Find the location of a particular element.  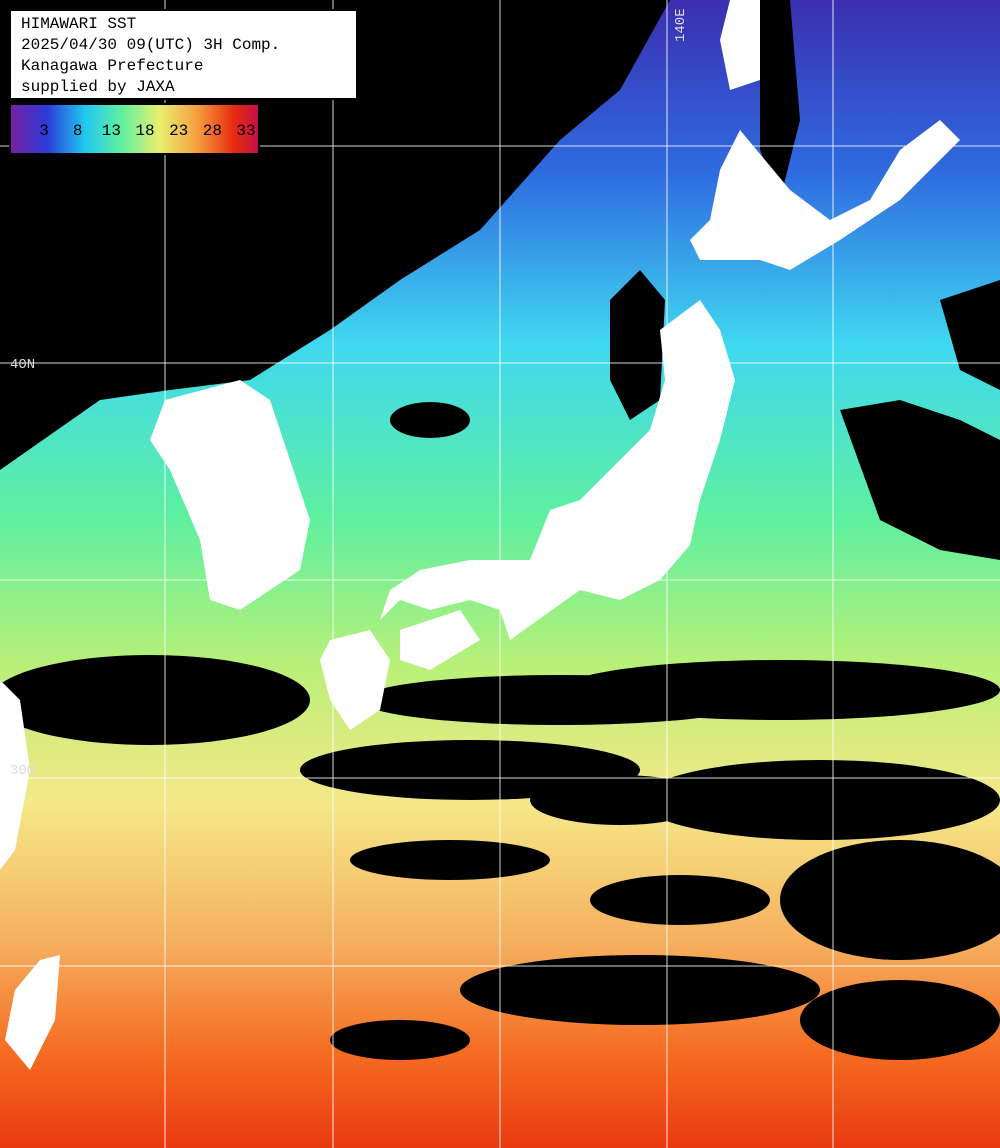

colorbar-tick-label: 8 is located at coordinates (78, 131).